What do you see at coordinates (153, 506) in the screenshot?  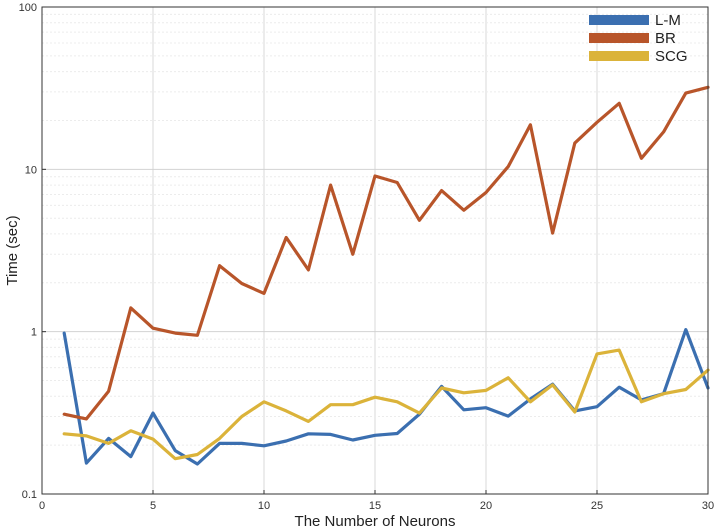 I see `x-tick-label: 5` at bounding box center [153, 506].